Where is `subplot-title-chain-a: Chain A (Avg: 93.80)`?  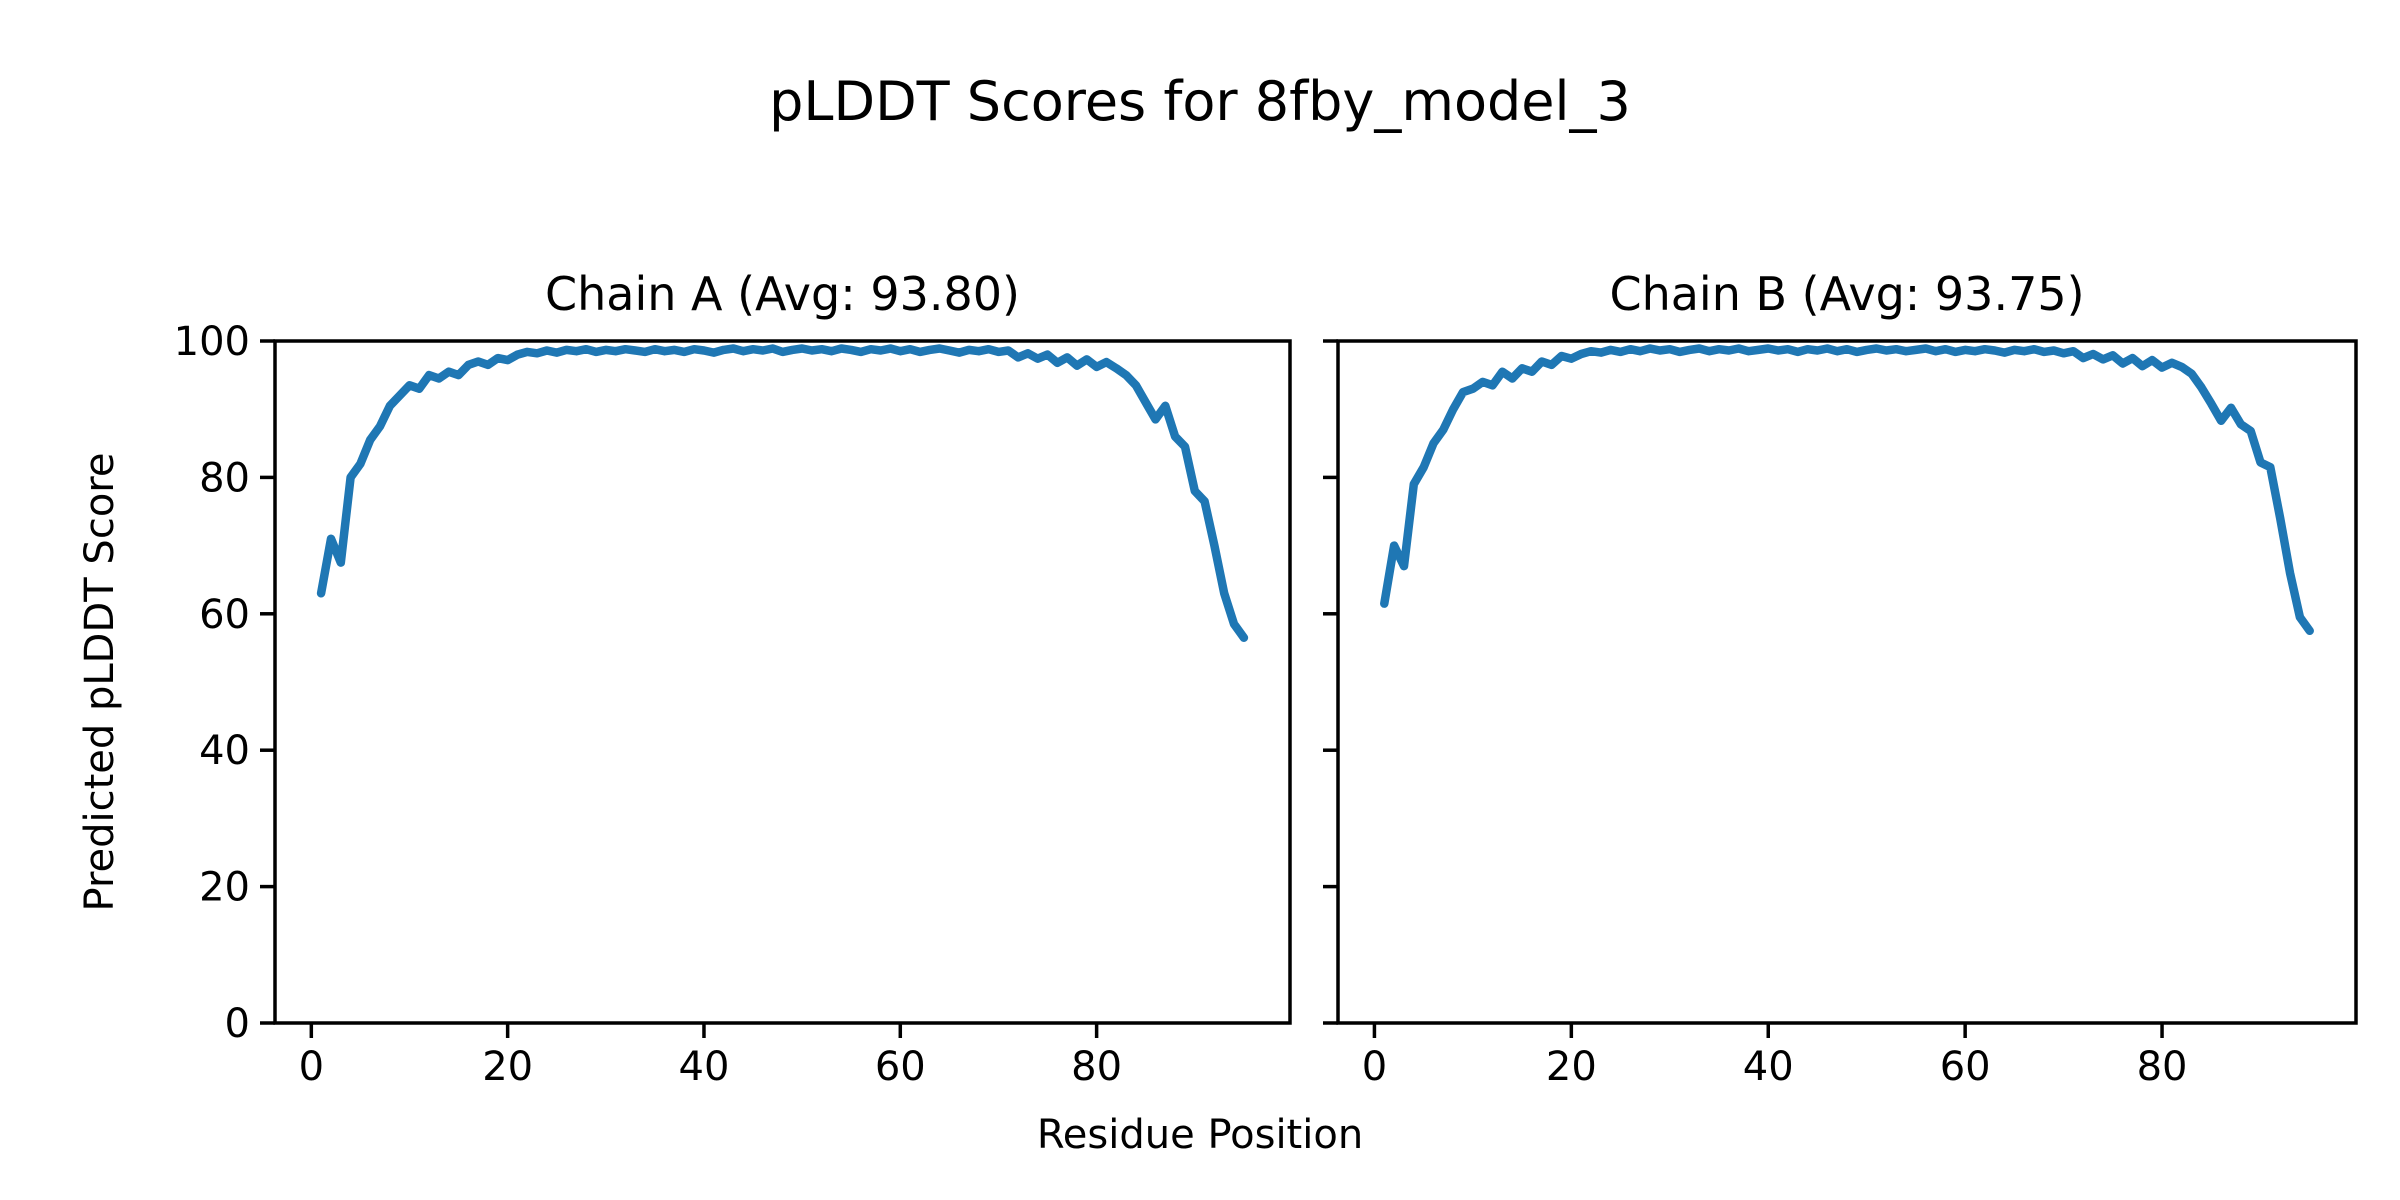 subplot-title-chain-a: Chain A (Avg: 93.80) is located at coordinates (782, 294).